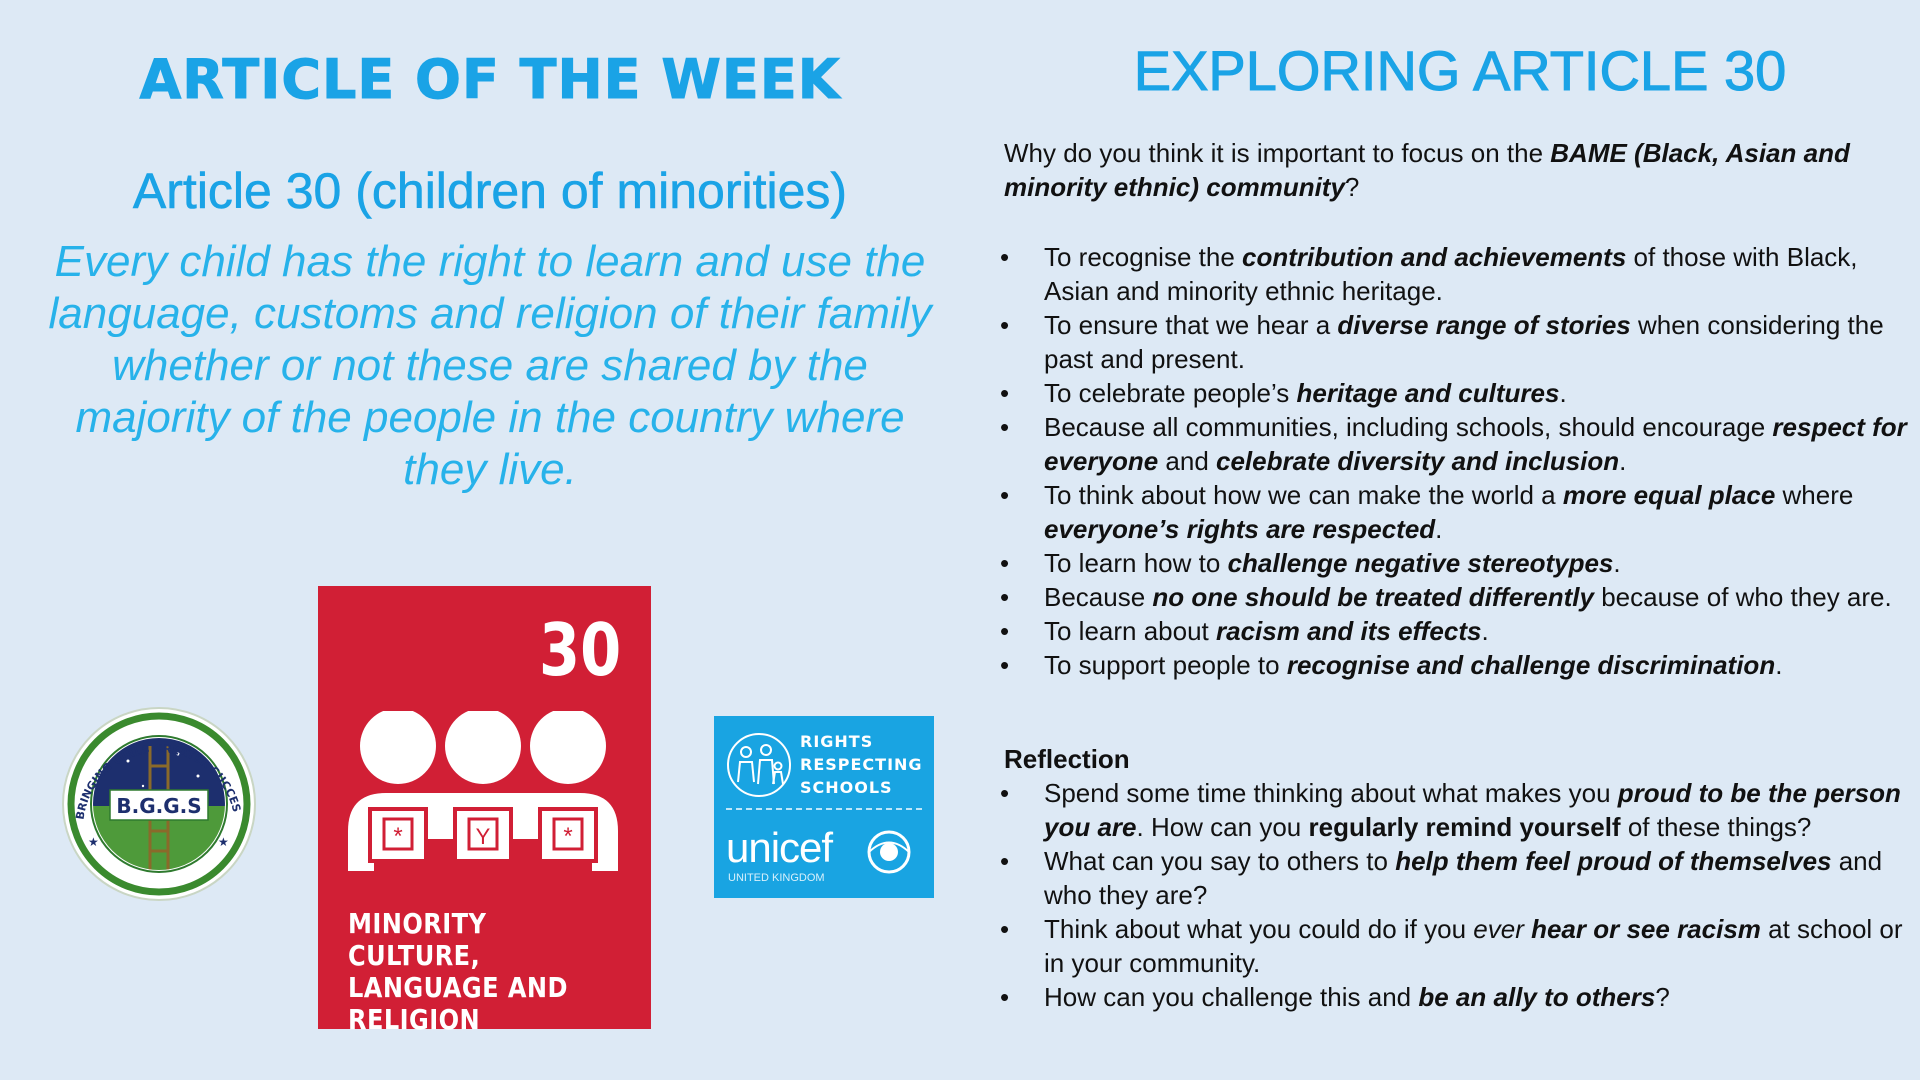 The height and width of the screenshot is (1080, 1920). I want to click on text-run: challenge negative stereotypes, so click(1420, 563).